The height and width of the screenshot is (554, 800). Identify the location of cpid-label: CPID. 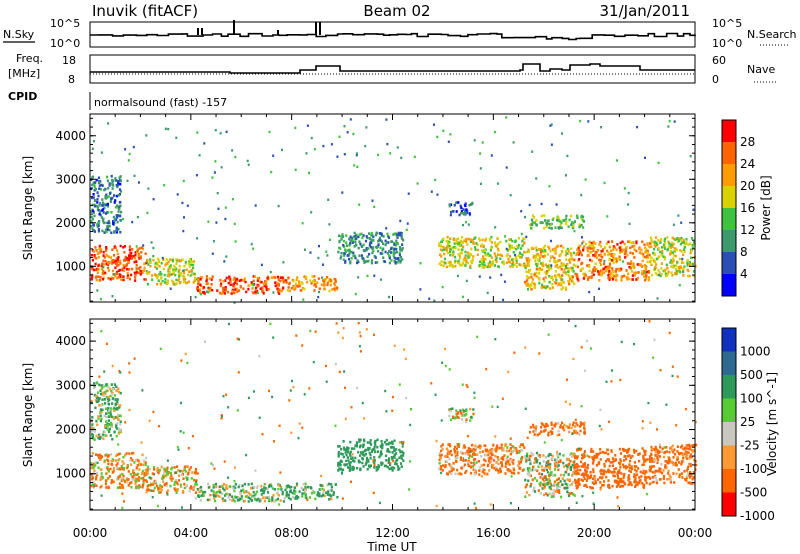
(22, 96).